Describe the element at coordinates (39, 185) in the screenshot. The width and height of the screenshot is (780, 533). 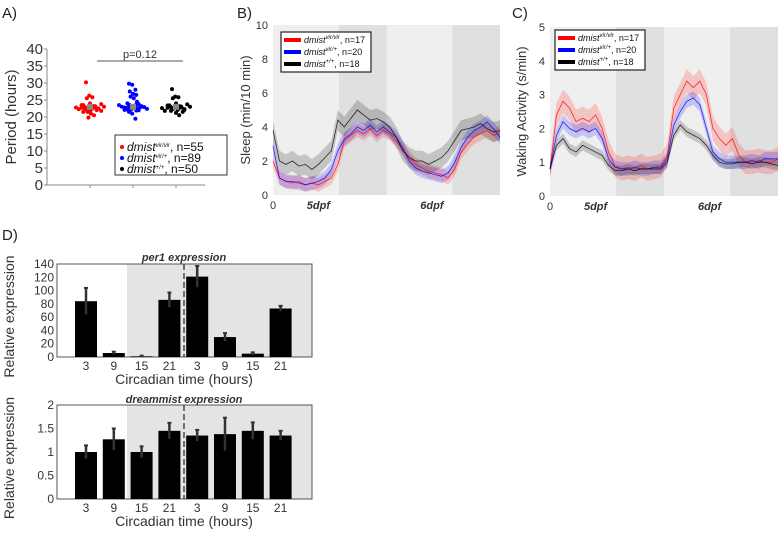
I see `y-tick-label: 0` at that location.